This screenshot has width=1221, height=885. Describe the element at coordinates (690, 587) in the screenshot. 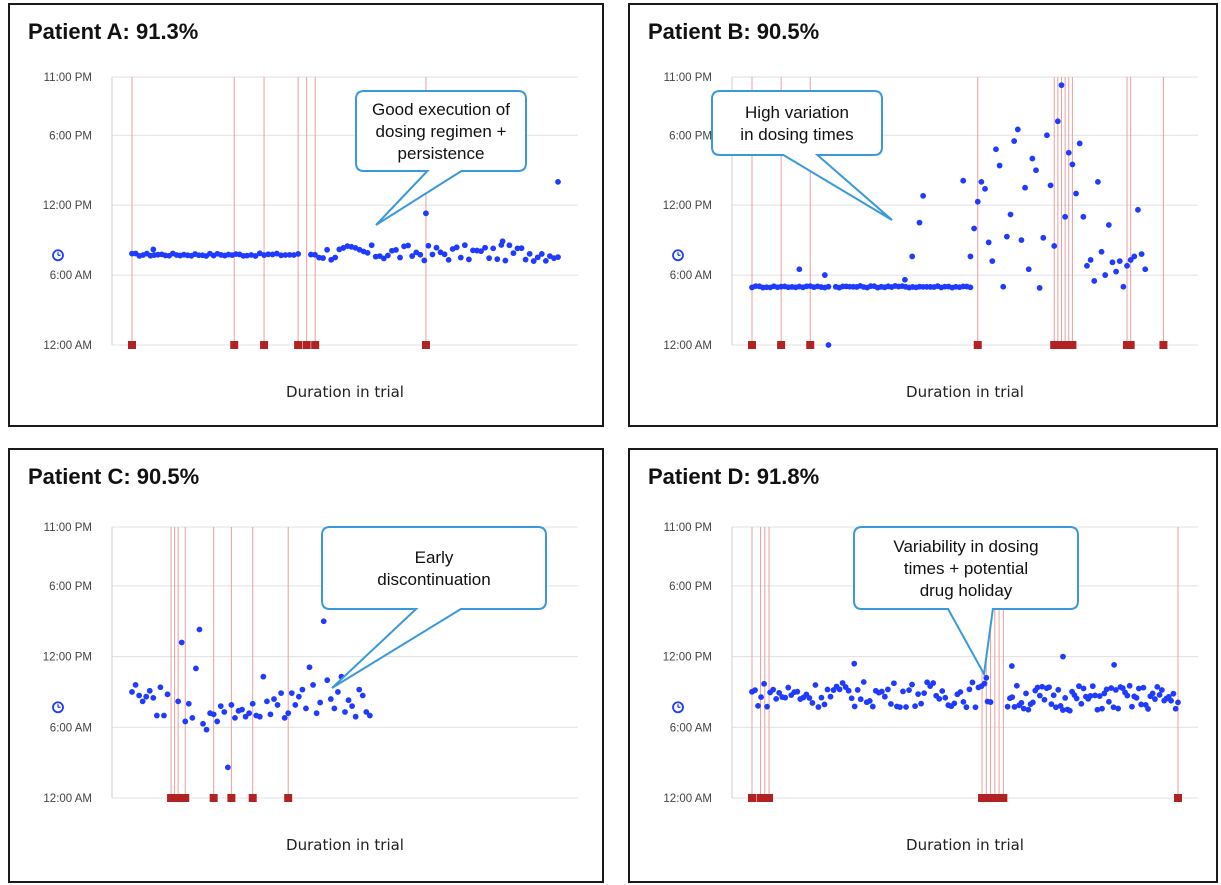

I see `y-tick-label: 6:00 PM` at that location.